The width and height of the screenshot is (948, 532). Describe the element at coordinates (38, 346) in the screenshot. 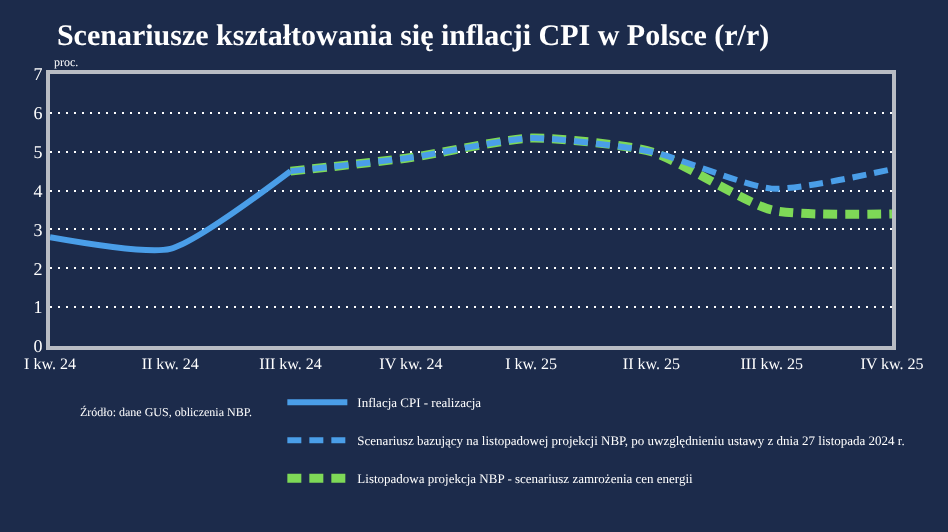

I see `y-tick-label: 0` at that location.